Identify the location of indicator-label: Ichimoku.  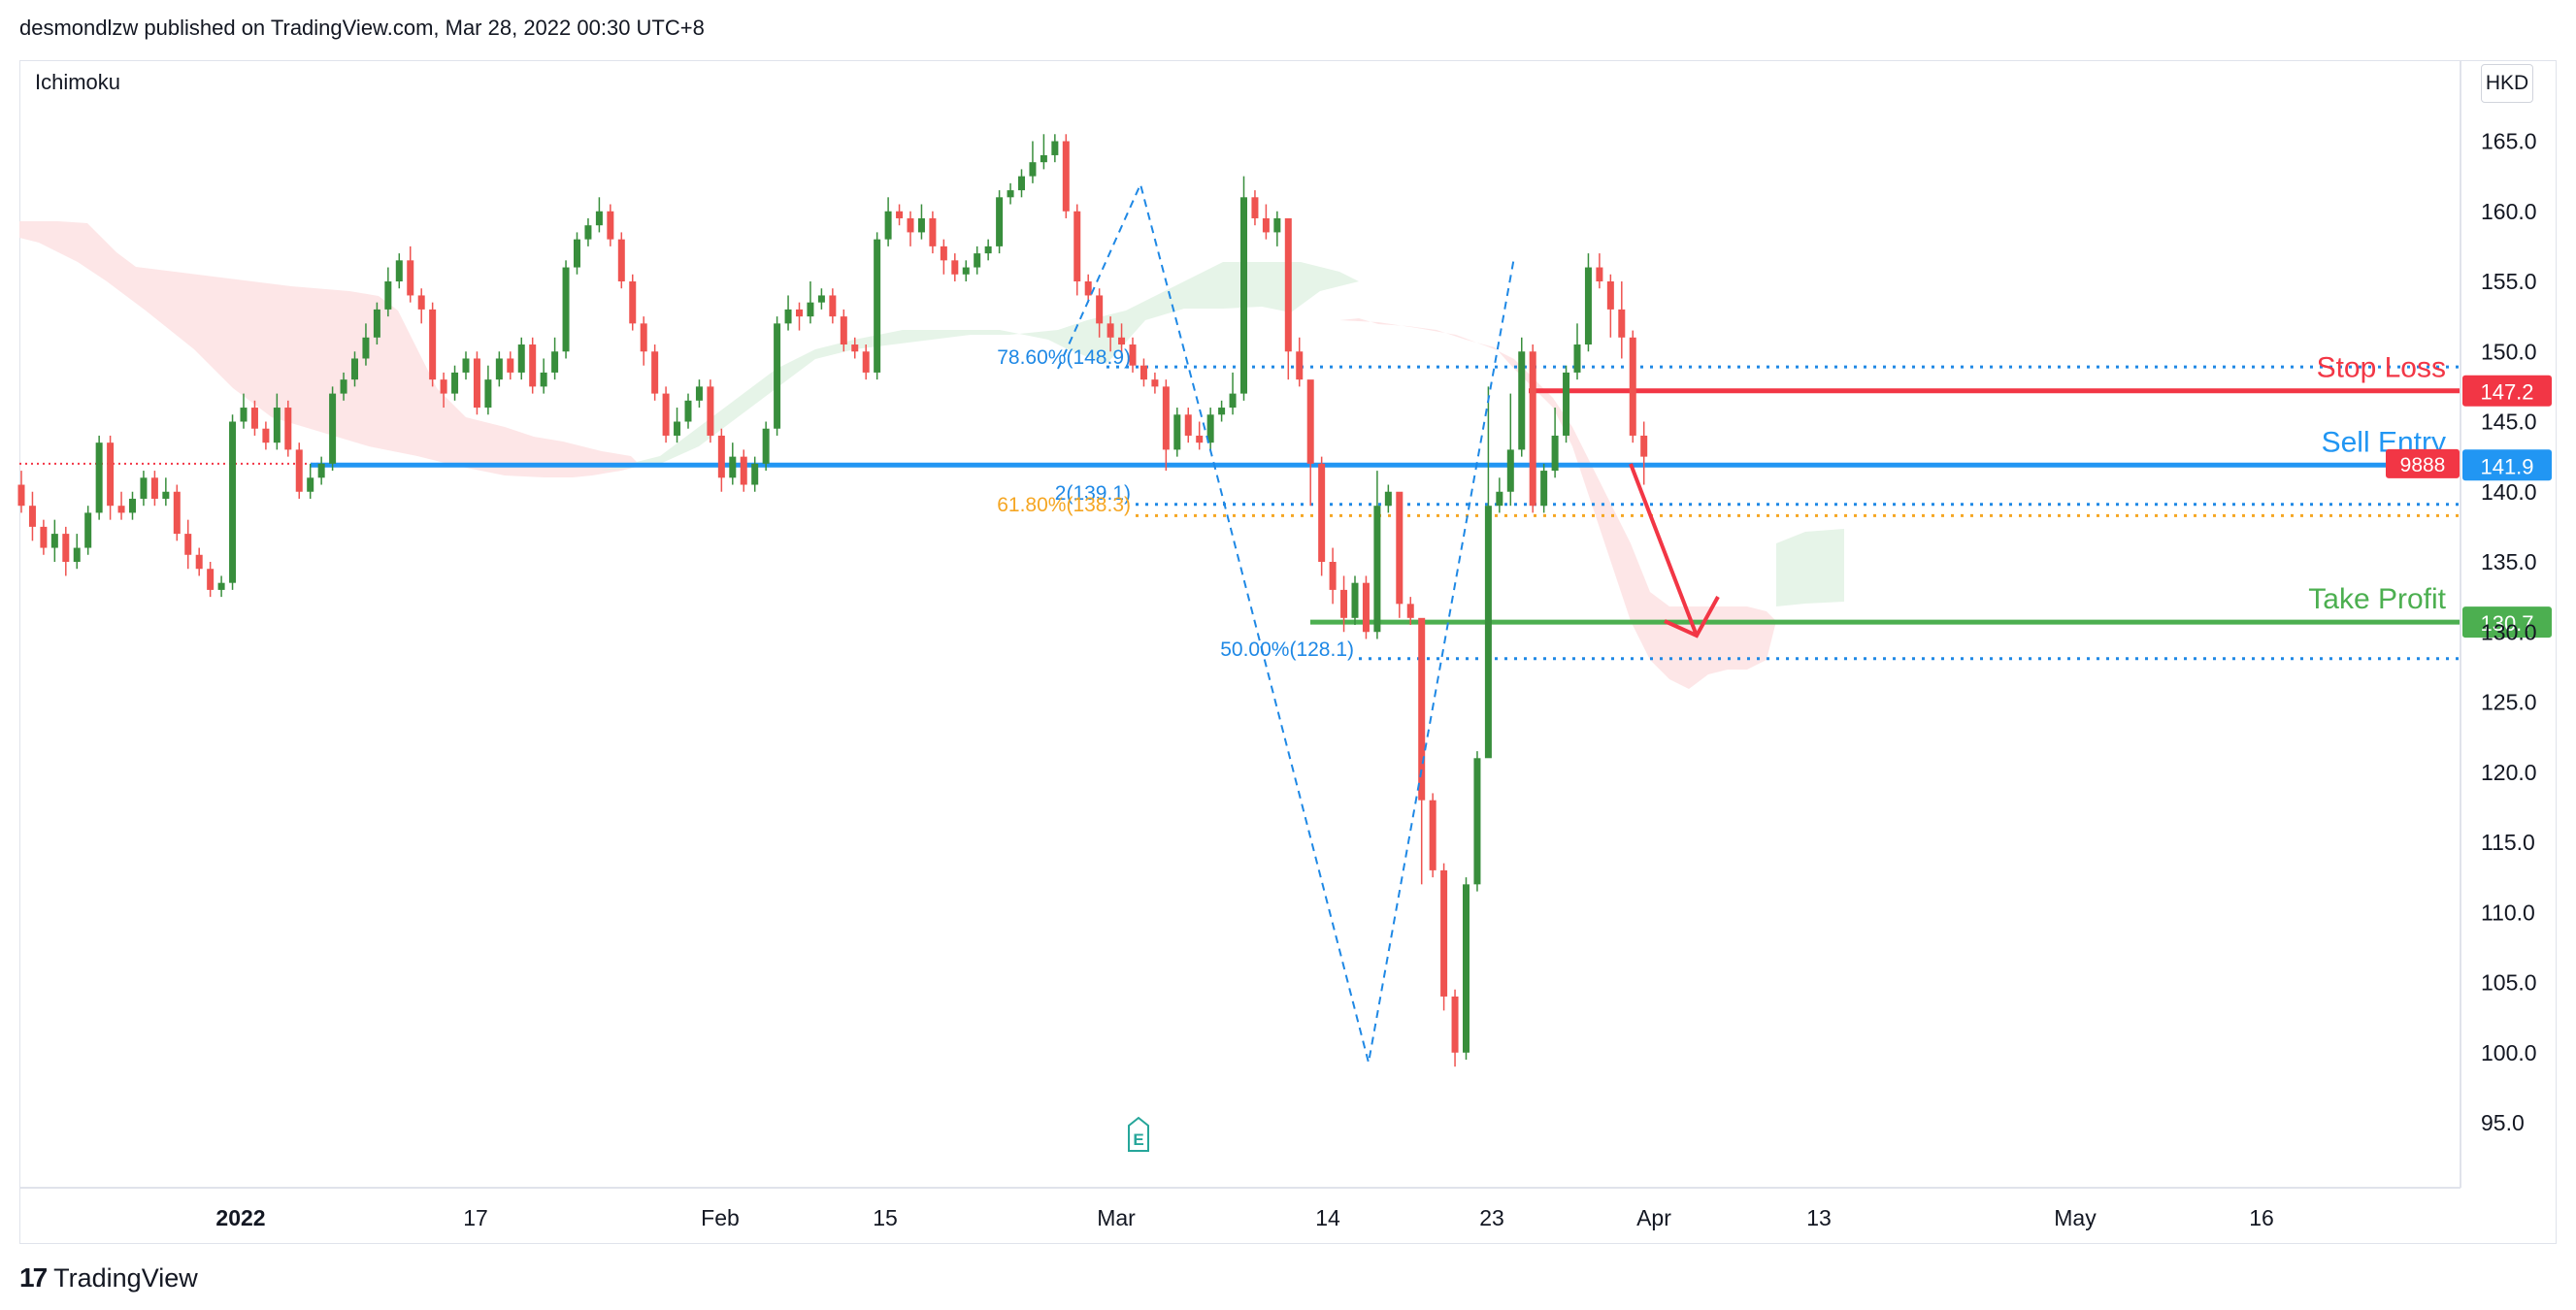
(78, 82).